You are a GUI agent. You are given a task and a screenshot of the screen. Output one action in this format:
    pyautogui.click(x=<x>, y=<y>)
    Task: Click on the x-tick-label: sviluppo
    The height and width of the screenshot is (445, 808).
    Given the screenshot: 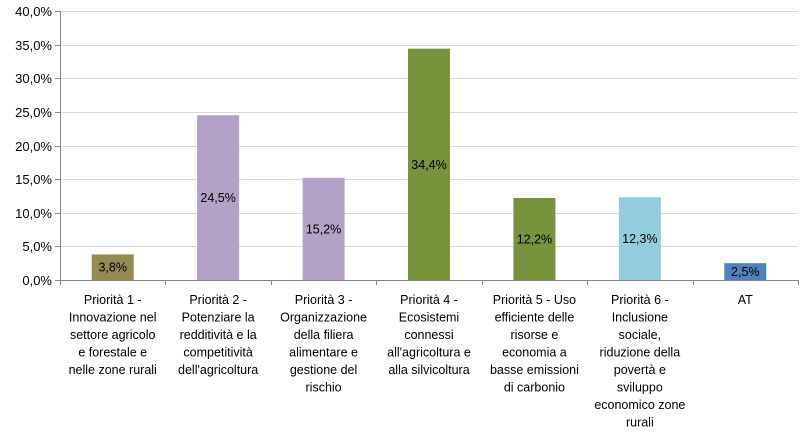 What is the action you would take?
    pyautogui.click(x=640, y=388)
    